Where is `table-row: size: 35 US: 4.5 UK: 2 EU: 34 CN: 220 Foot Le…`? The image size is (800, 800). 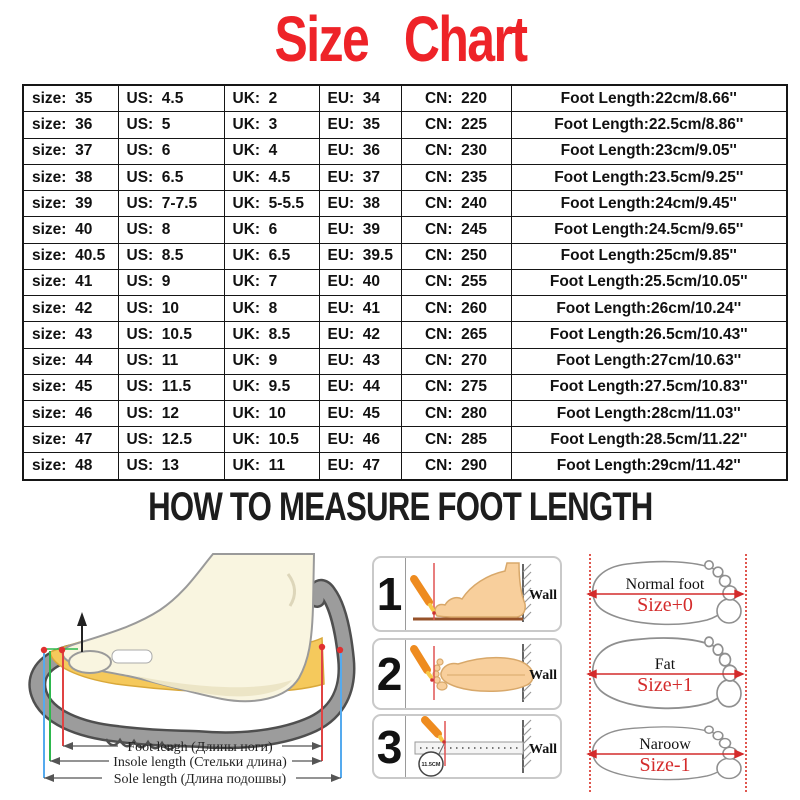
table-row: size: 35 US: 4.5 UK: 2 EU: 34 CN: 220 Foot Le… is located at coordinates (405, 98).